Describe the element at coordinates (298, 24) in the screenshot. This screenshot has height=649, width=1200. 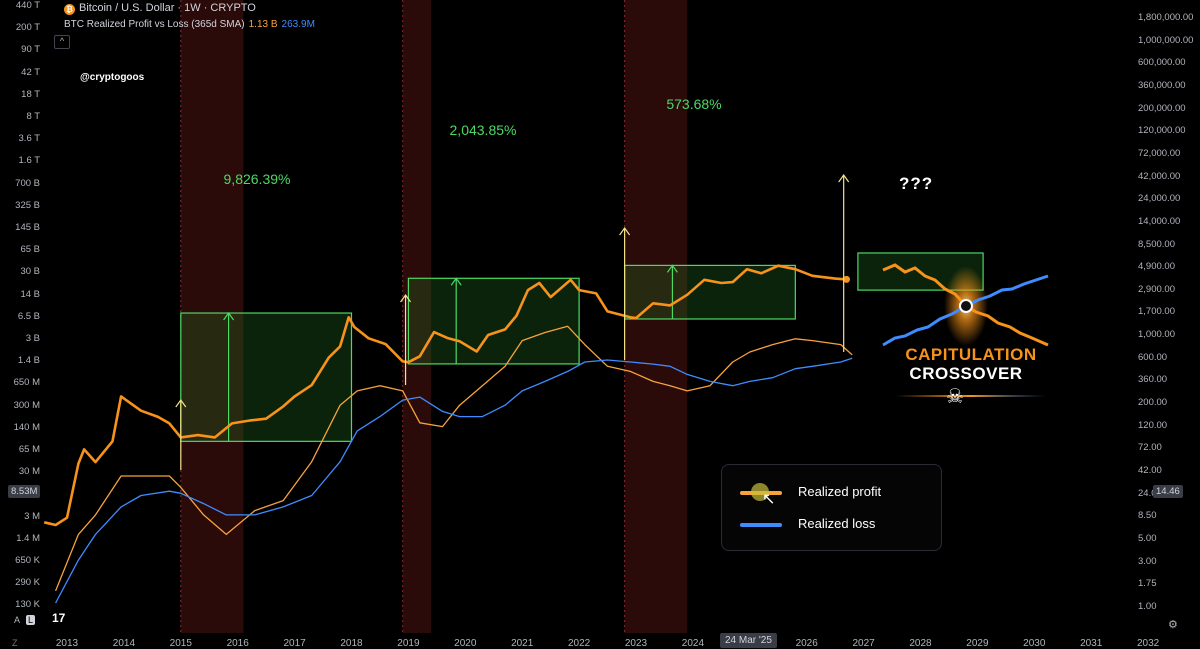
I see `indicator-loss-value: 263.9M` at that location.